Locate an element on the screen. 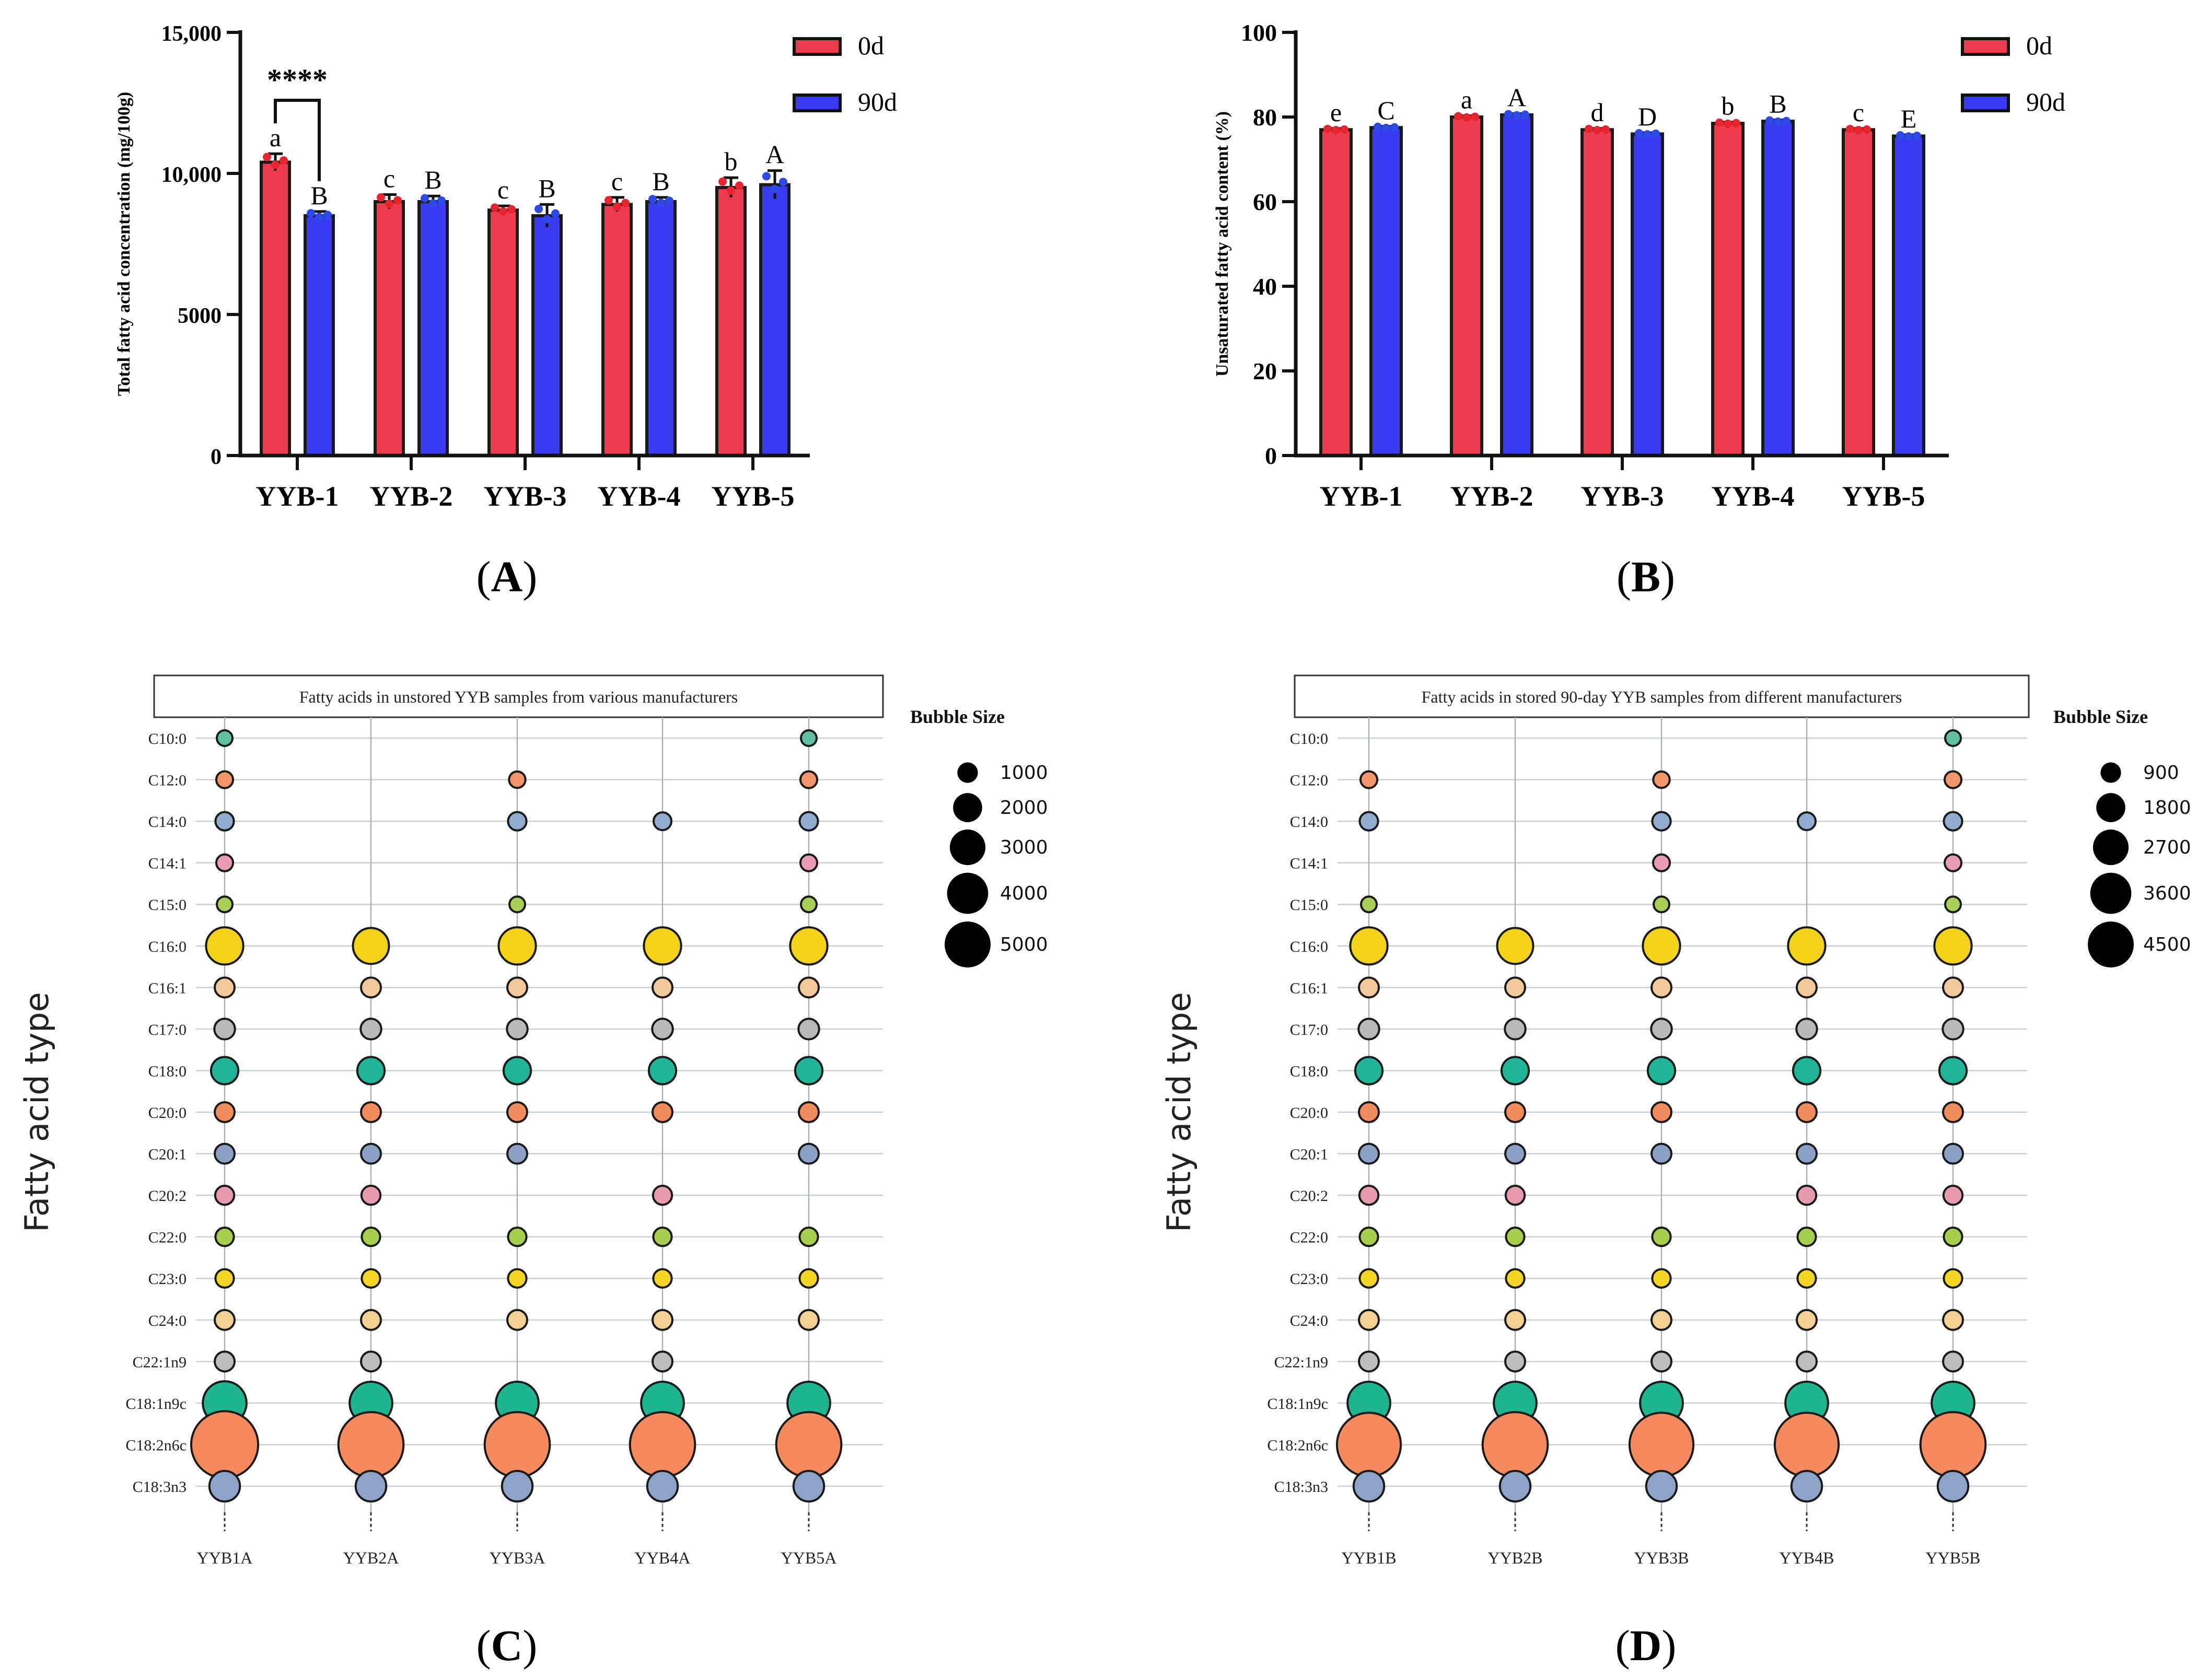  column-label: YYB4A is located at coordinates (663, 1557).